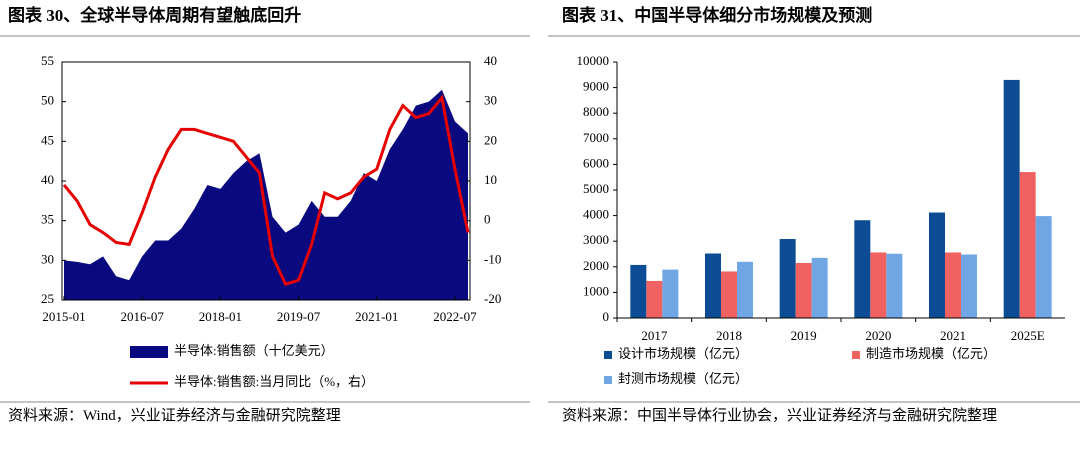 The height and width of the screenshot is (461, 1080). What do you see at coordinates (47, 100) in the screenshot?
I see `y-tick-label: 50` at bounding box center [47, 100].